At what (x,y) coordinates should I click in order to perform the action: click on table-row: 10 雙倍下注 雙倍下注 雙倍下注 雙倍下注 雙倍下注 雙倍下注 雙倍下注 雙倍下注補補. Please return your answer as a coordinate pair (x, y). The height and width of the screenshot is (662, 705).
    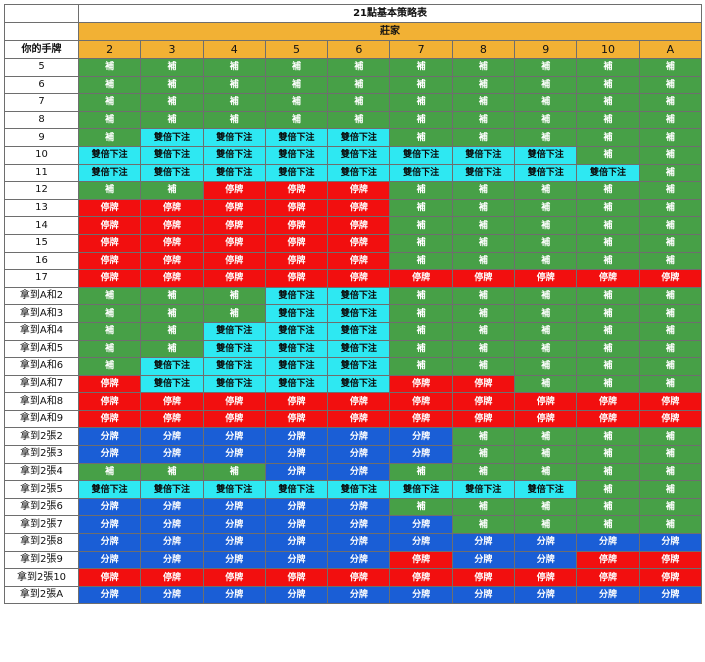
    Looking at the image, I should click on (353, 155).